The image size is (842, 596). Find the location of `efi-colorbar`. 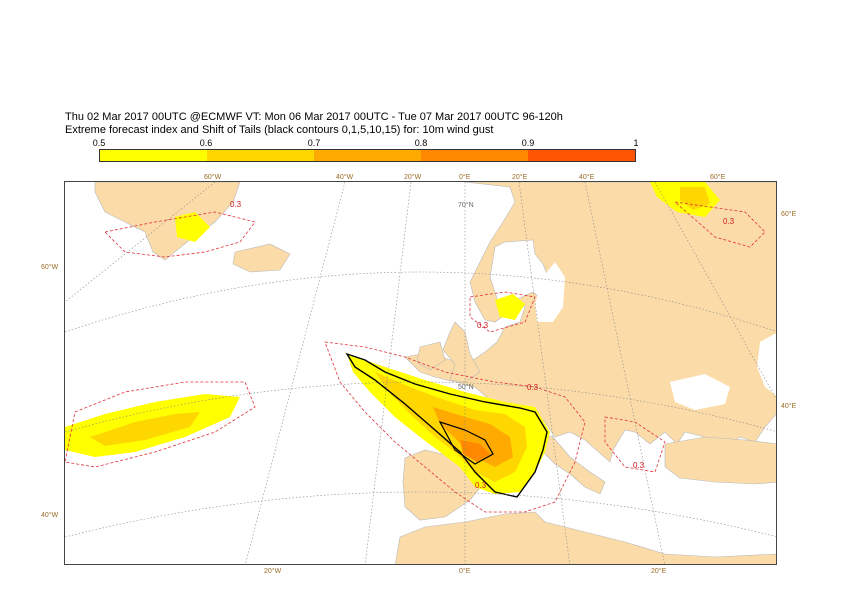

efi-colorbar is located at coordinates (367, 155).